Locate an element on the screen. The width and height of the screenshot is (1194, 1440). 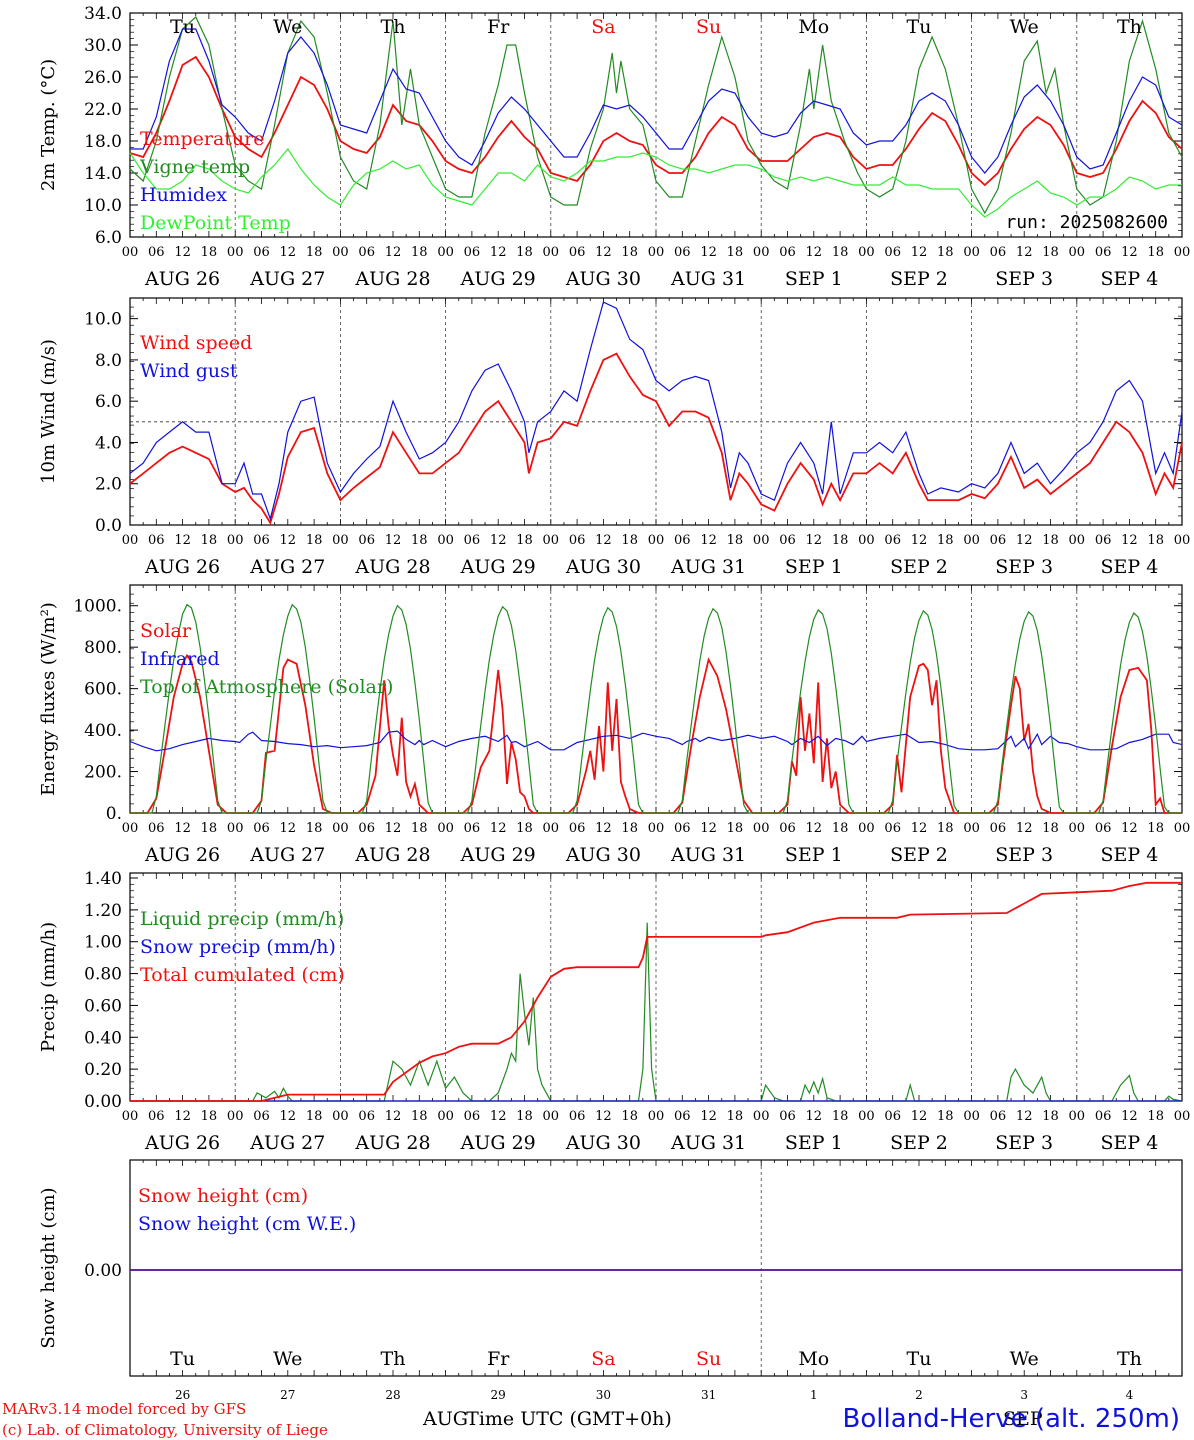
day-name-bottom: Sa is located at coordinates (603, 1359).